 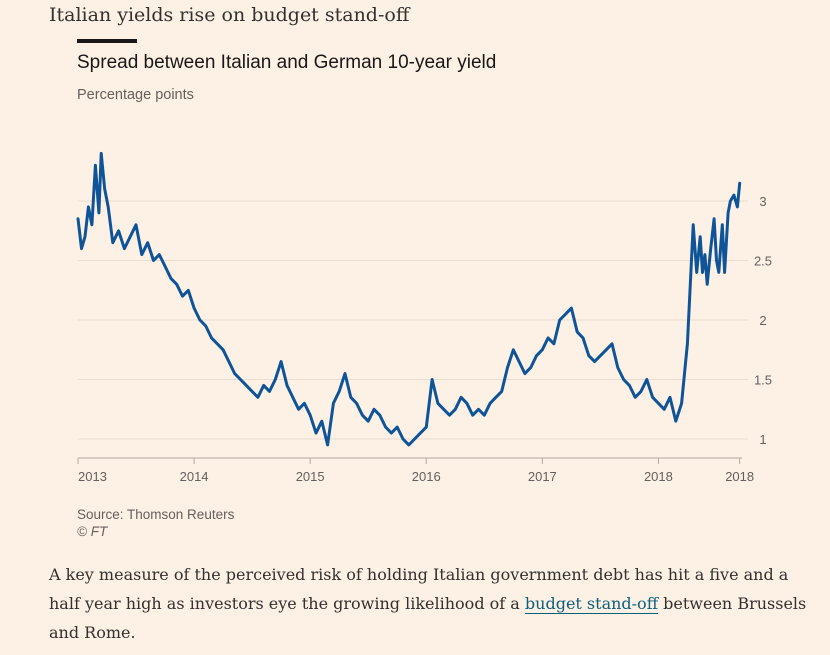 What do you see at coordinates (762, 439) in the screenshot?
I see `y-tick-label: 1` at bounding box center [762, 439].